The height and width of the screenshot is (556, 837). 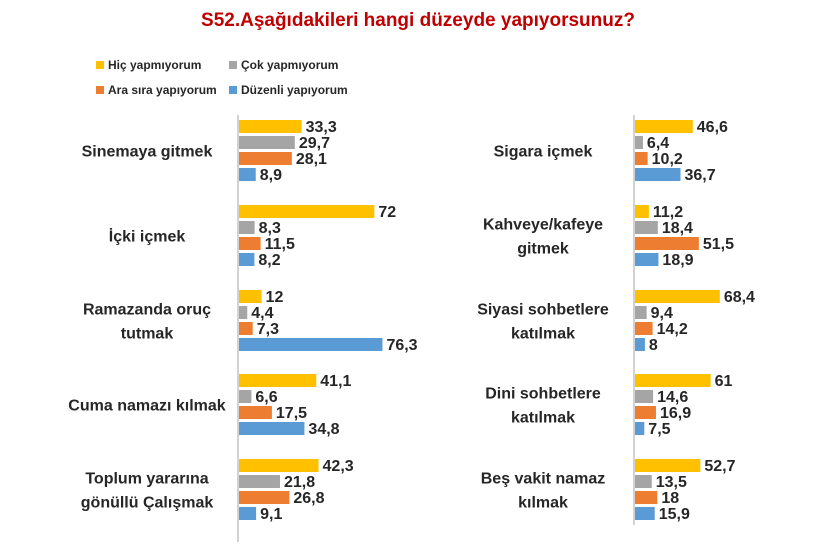 I want to click on category-group-sigara-icmek: 46,6 6,410,236,7 Sigara içmek, so click(x=611, y=151).